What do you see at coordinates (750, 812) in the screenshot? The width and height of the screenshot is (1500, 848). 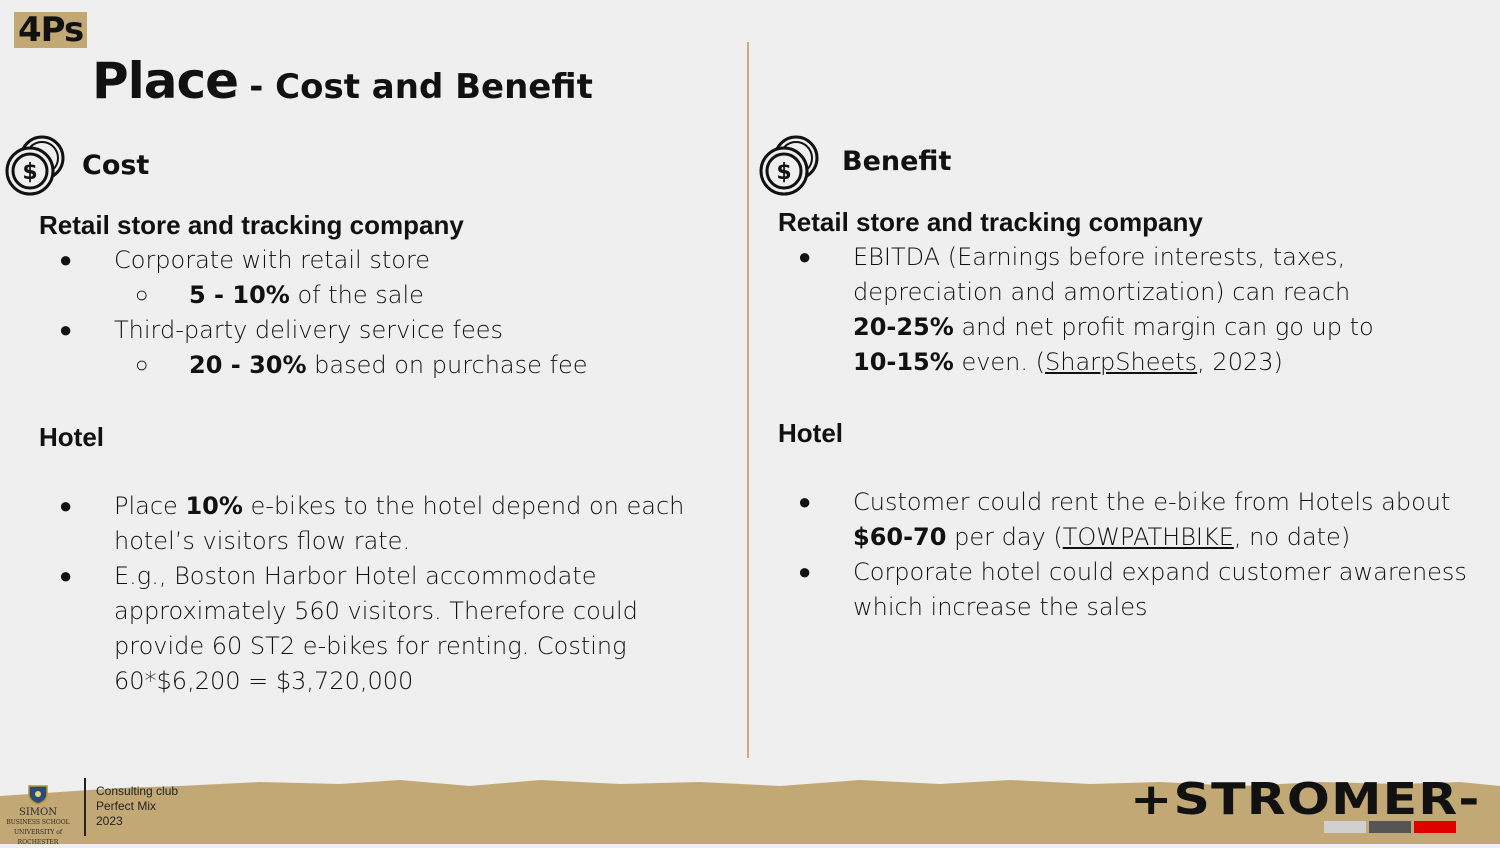 I see `torn-paper-footer` at bounding box center [750, 812].